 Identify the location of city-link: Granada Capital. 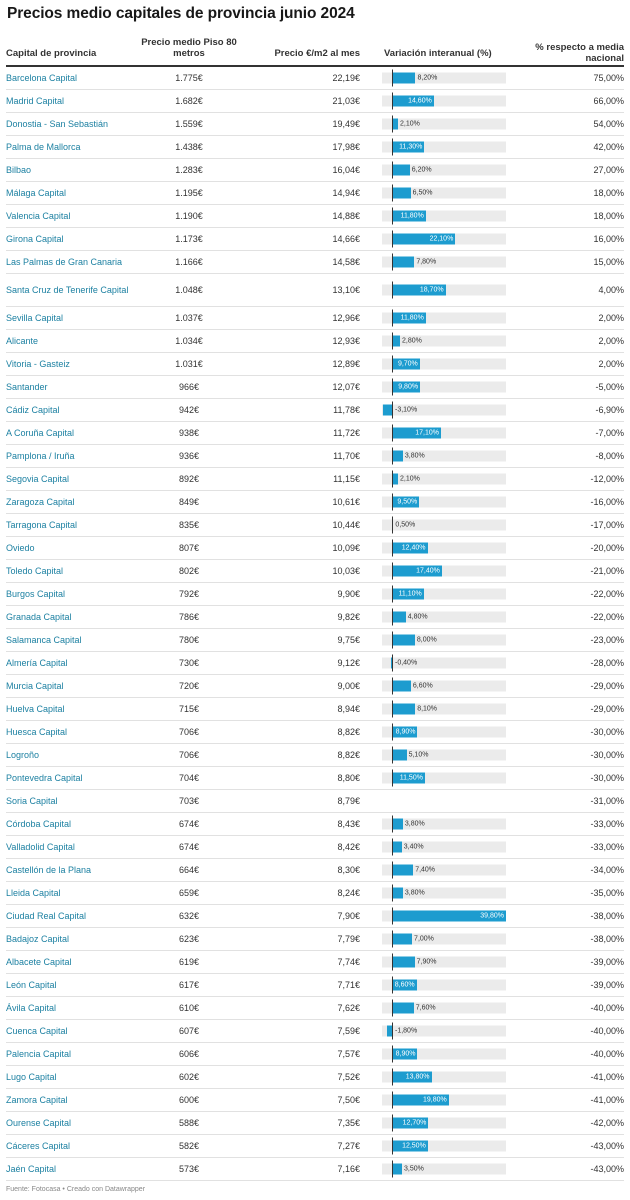
(39, 616).